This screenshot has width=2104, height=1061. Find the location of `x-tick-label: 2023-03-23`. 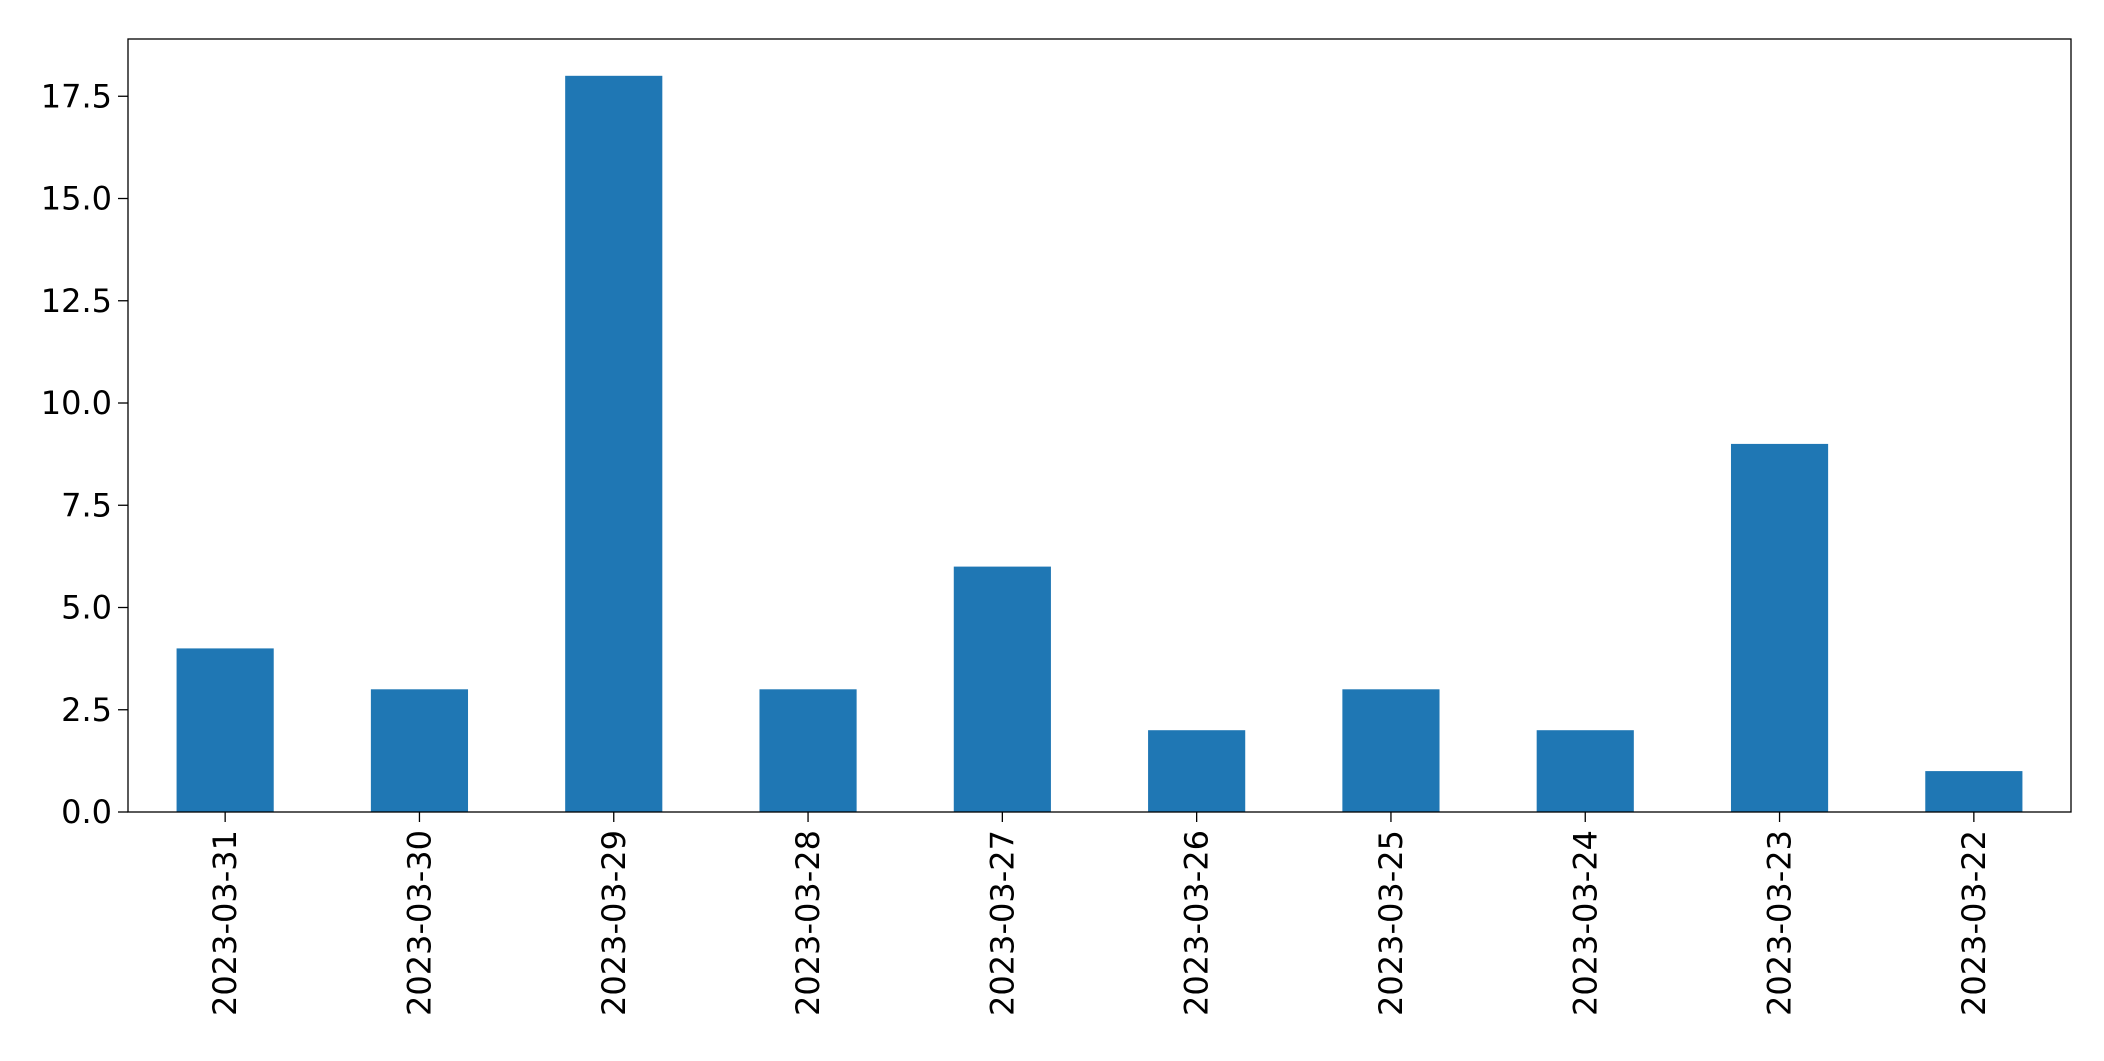

x-tick-label: 2023-03-23 is located at coordinates (1780, 923).